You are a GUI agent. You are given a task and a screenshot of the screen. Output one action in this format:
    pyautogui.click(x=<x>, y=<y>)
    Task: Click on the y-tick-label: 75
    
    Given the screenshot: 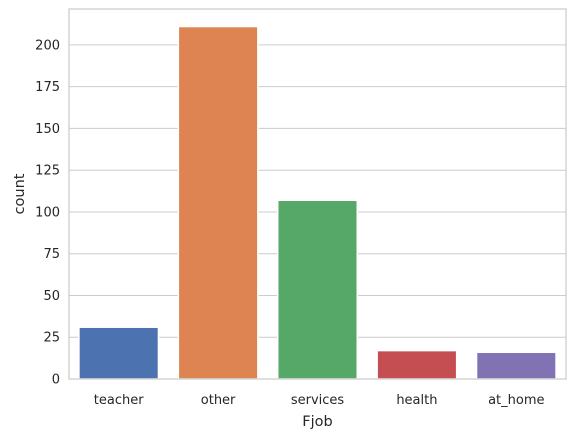 What is the action you would take?
    pyautogui.click(x=51, y=254)
    